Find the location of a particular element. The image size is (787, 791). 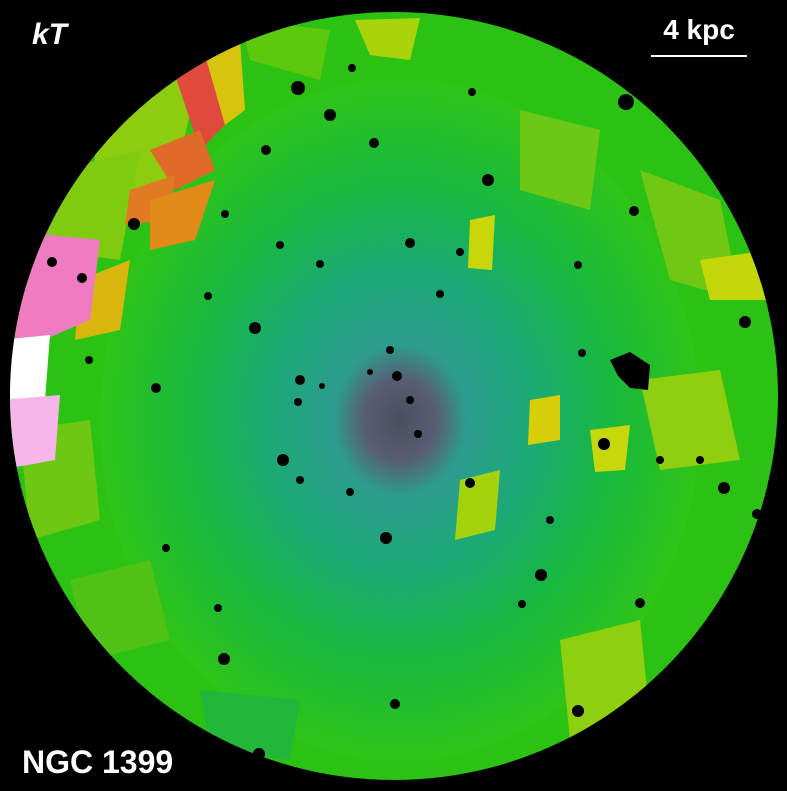

object-name: NGC 1399 is located at coordinates (98, 762).